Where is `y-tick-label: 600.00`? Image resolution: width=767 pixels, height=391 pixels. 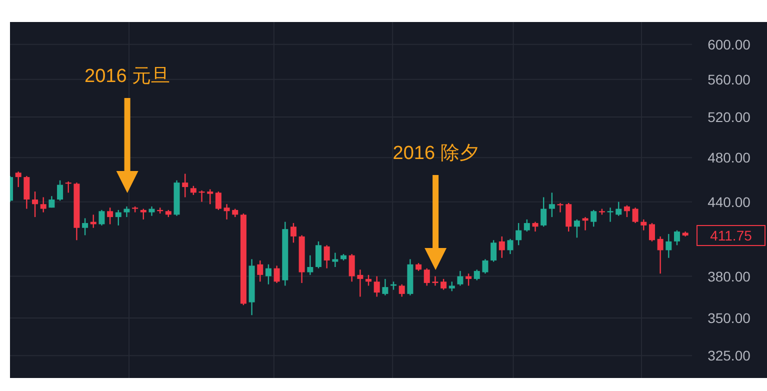 y-tick-label: 600.00 is located at coordinates (729, 44).